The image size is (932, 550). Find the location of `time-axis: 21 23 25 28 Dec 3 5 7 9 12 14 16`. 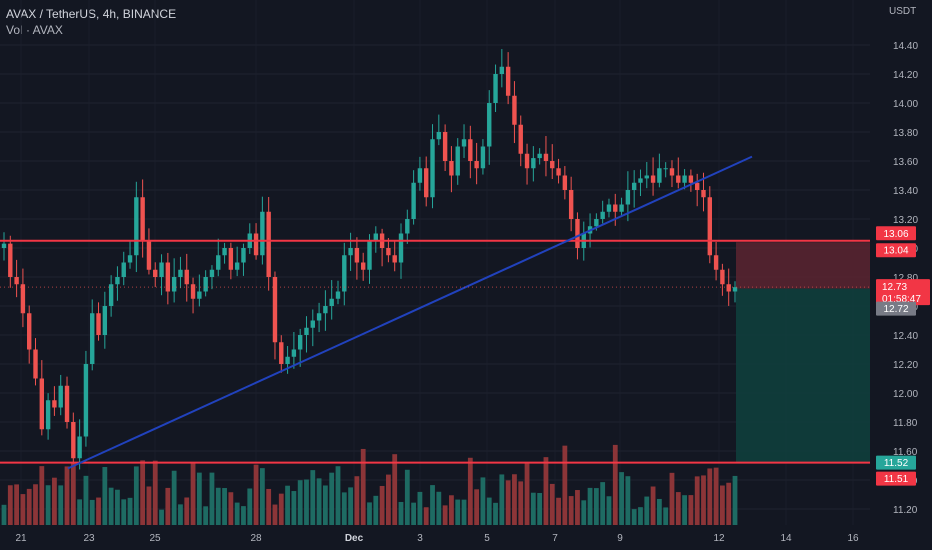

time-axis: 21 23 25 28 Dec 3 5 7 9 12 14 16 is located at coordinates (437, 538).